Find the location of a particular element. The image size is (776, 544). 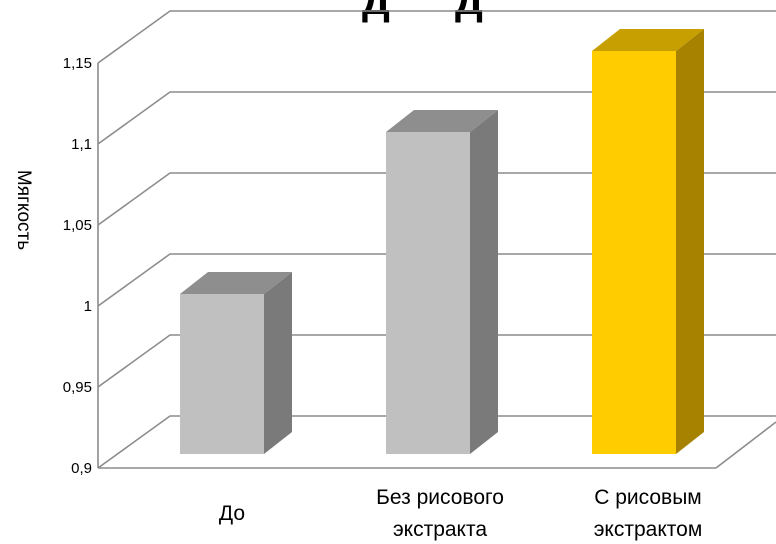

y-tick-label: 1,1 is located at coordinates (81, 144).